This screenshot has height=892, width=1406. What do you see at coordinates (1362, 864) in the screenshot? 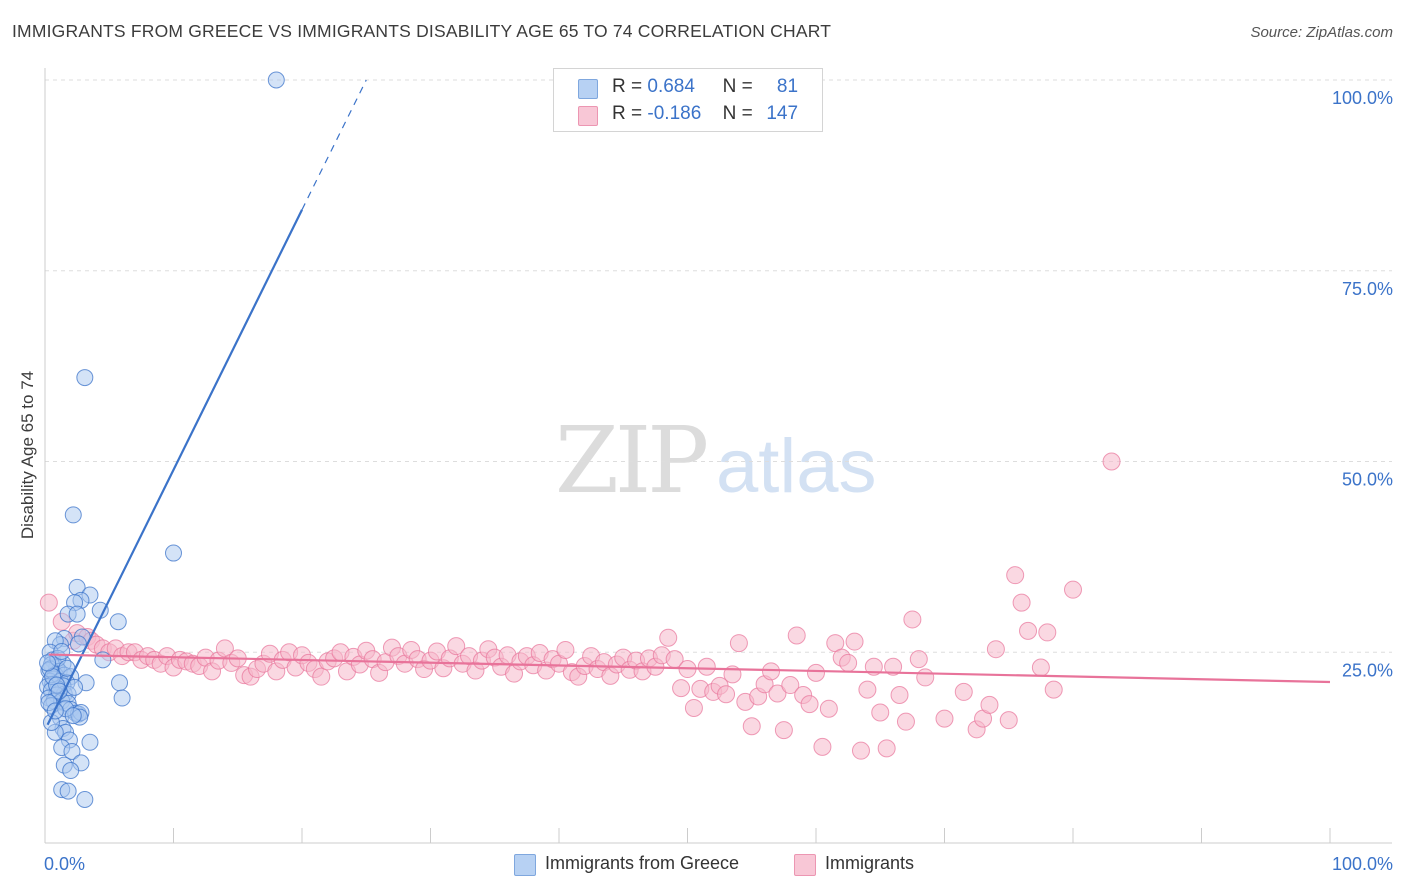
I see `x-tick-label: 100.0%` at bounding box center [1362, 864].